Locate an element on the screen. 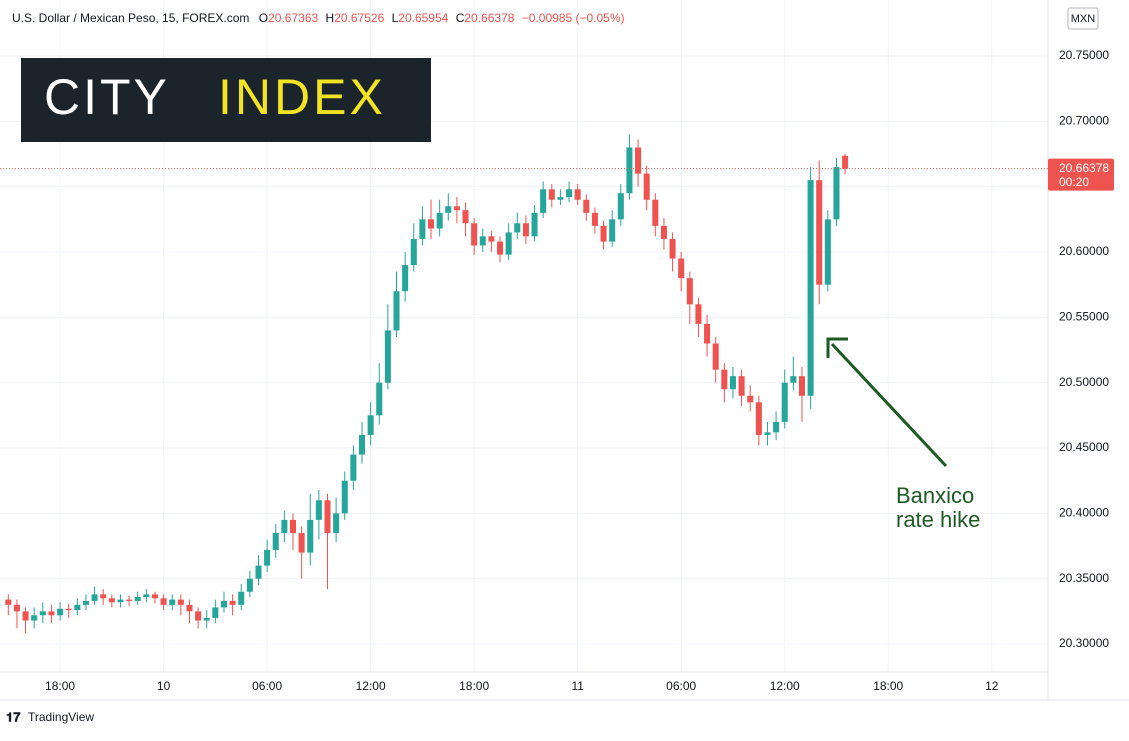 This screenshot has width=1129, height=741. logo-box is located at coordinates (226, 100).